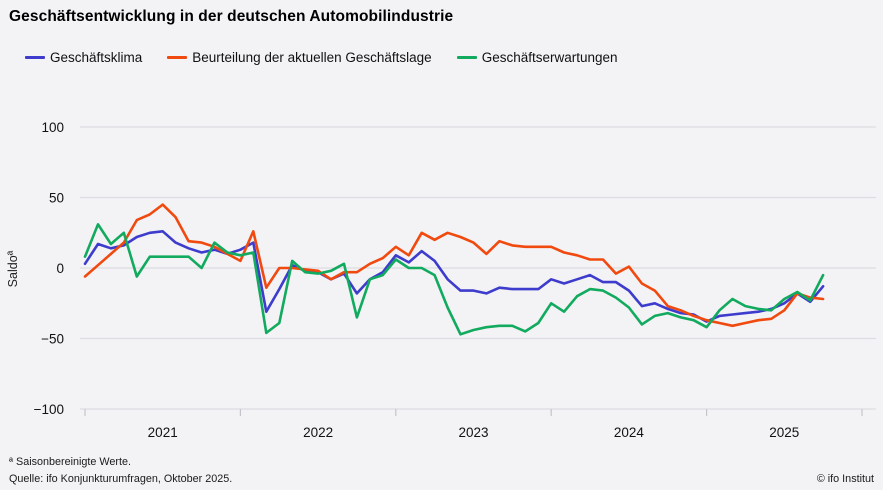 The image size is (883, 497). Describe the element at coordinates (629, 432) in the screenshot. I see `x-axis-tick-label: 2024` at that location.